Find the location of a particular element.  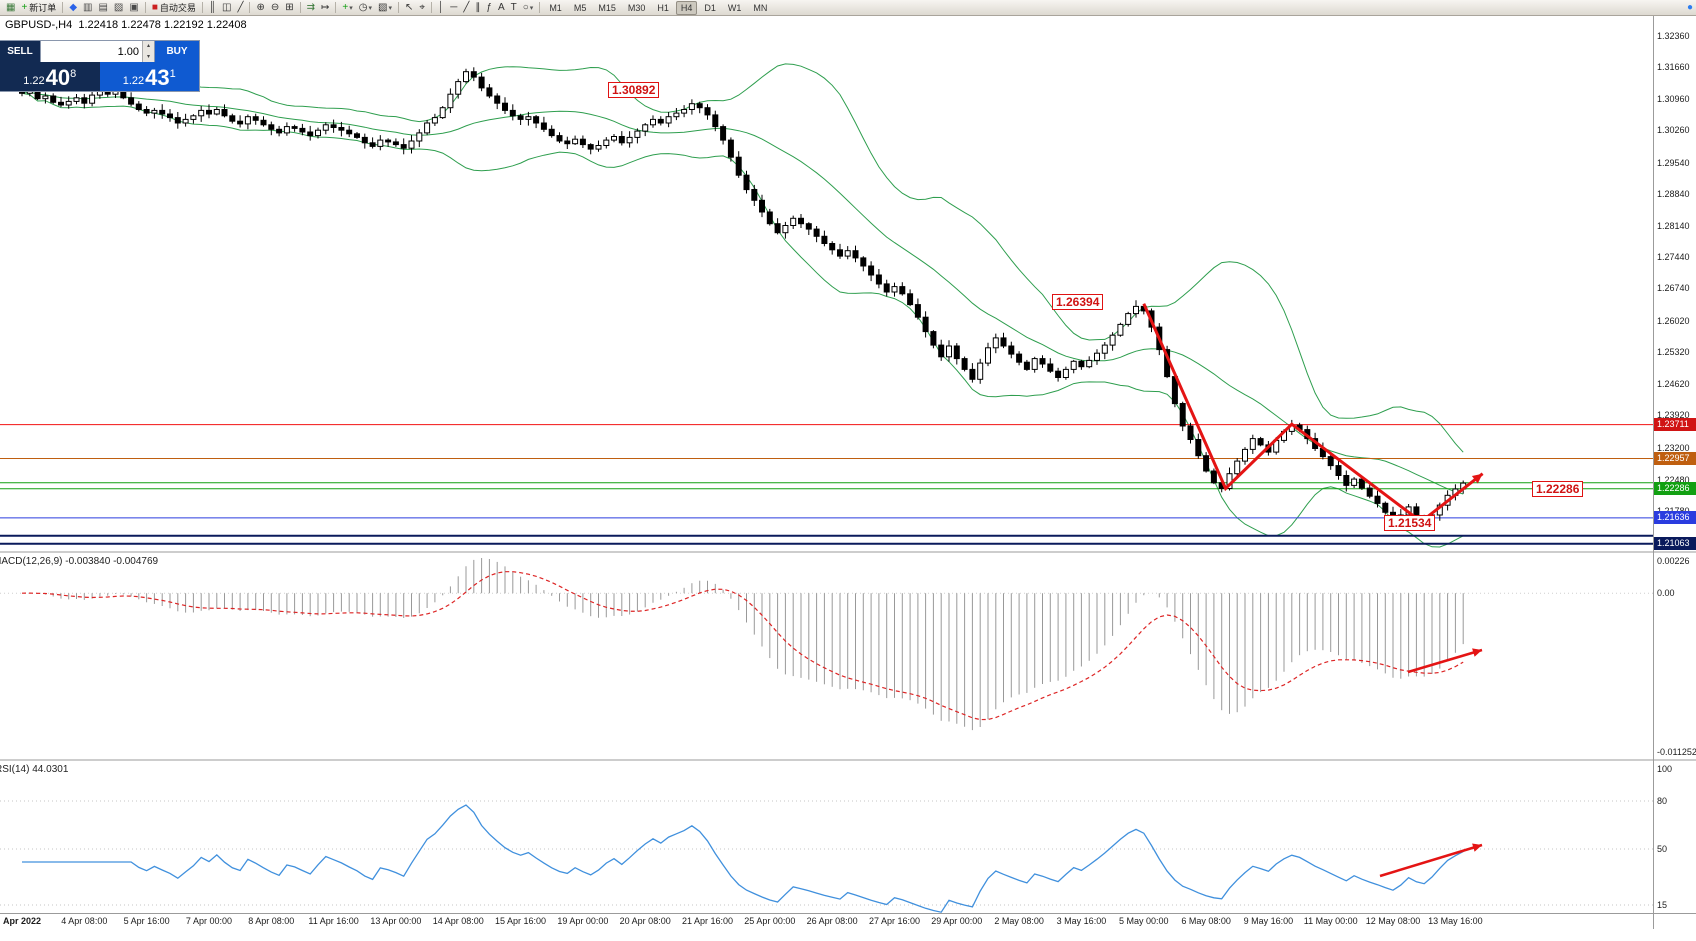

one-click-trading-panel: SELL 1.00 ▴ ▾ BUY 1.22 40 8 1.22 43 1 is located at coordinates (99, 66).